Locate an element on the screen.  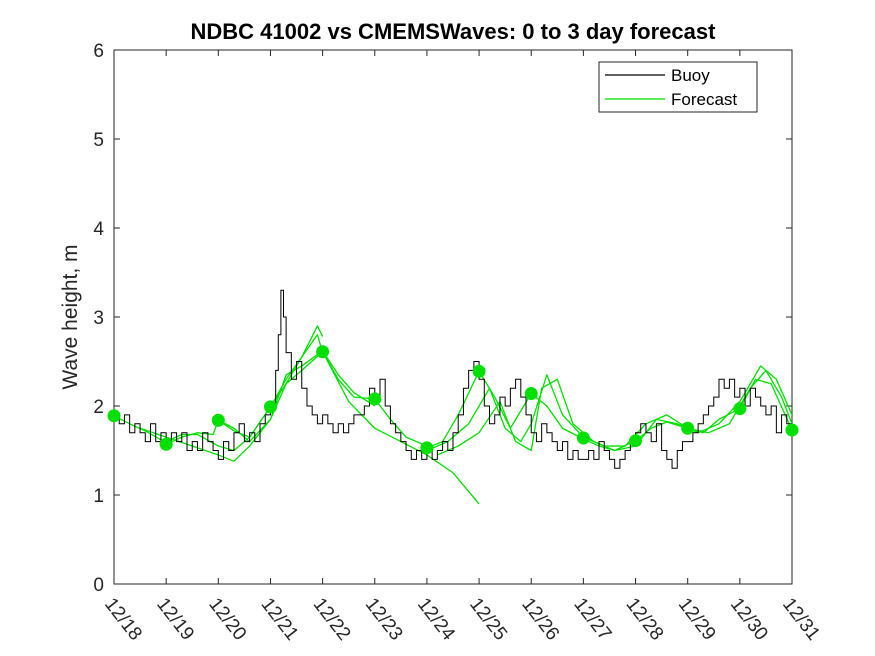
x-tick-label: 12/28 is located at coordinates (645, 619).